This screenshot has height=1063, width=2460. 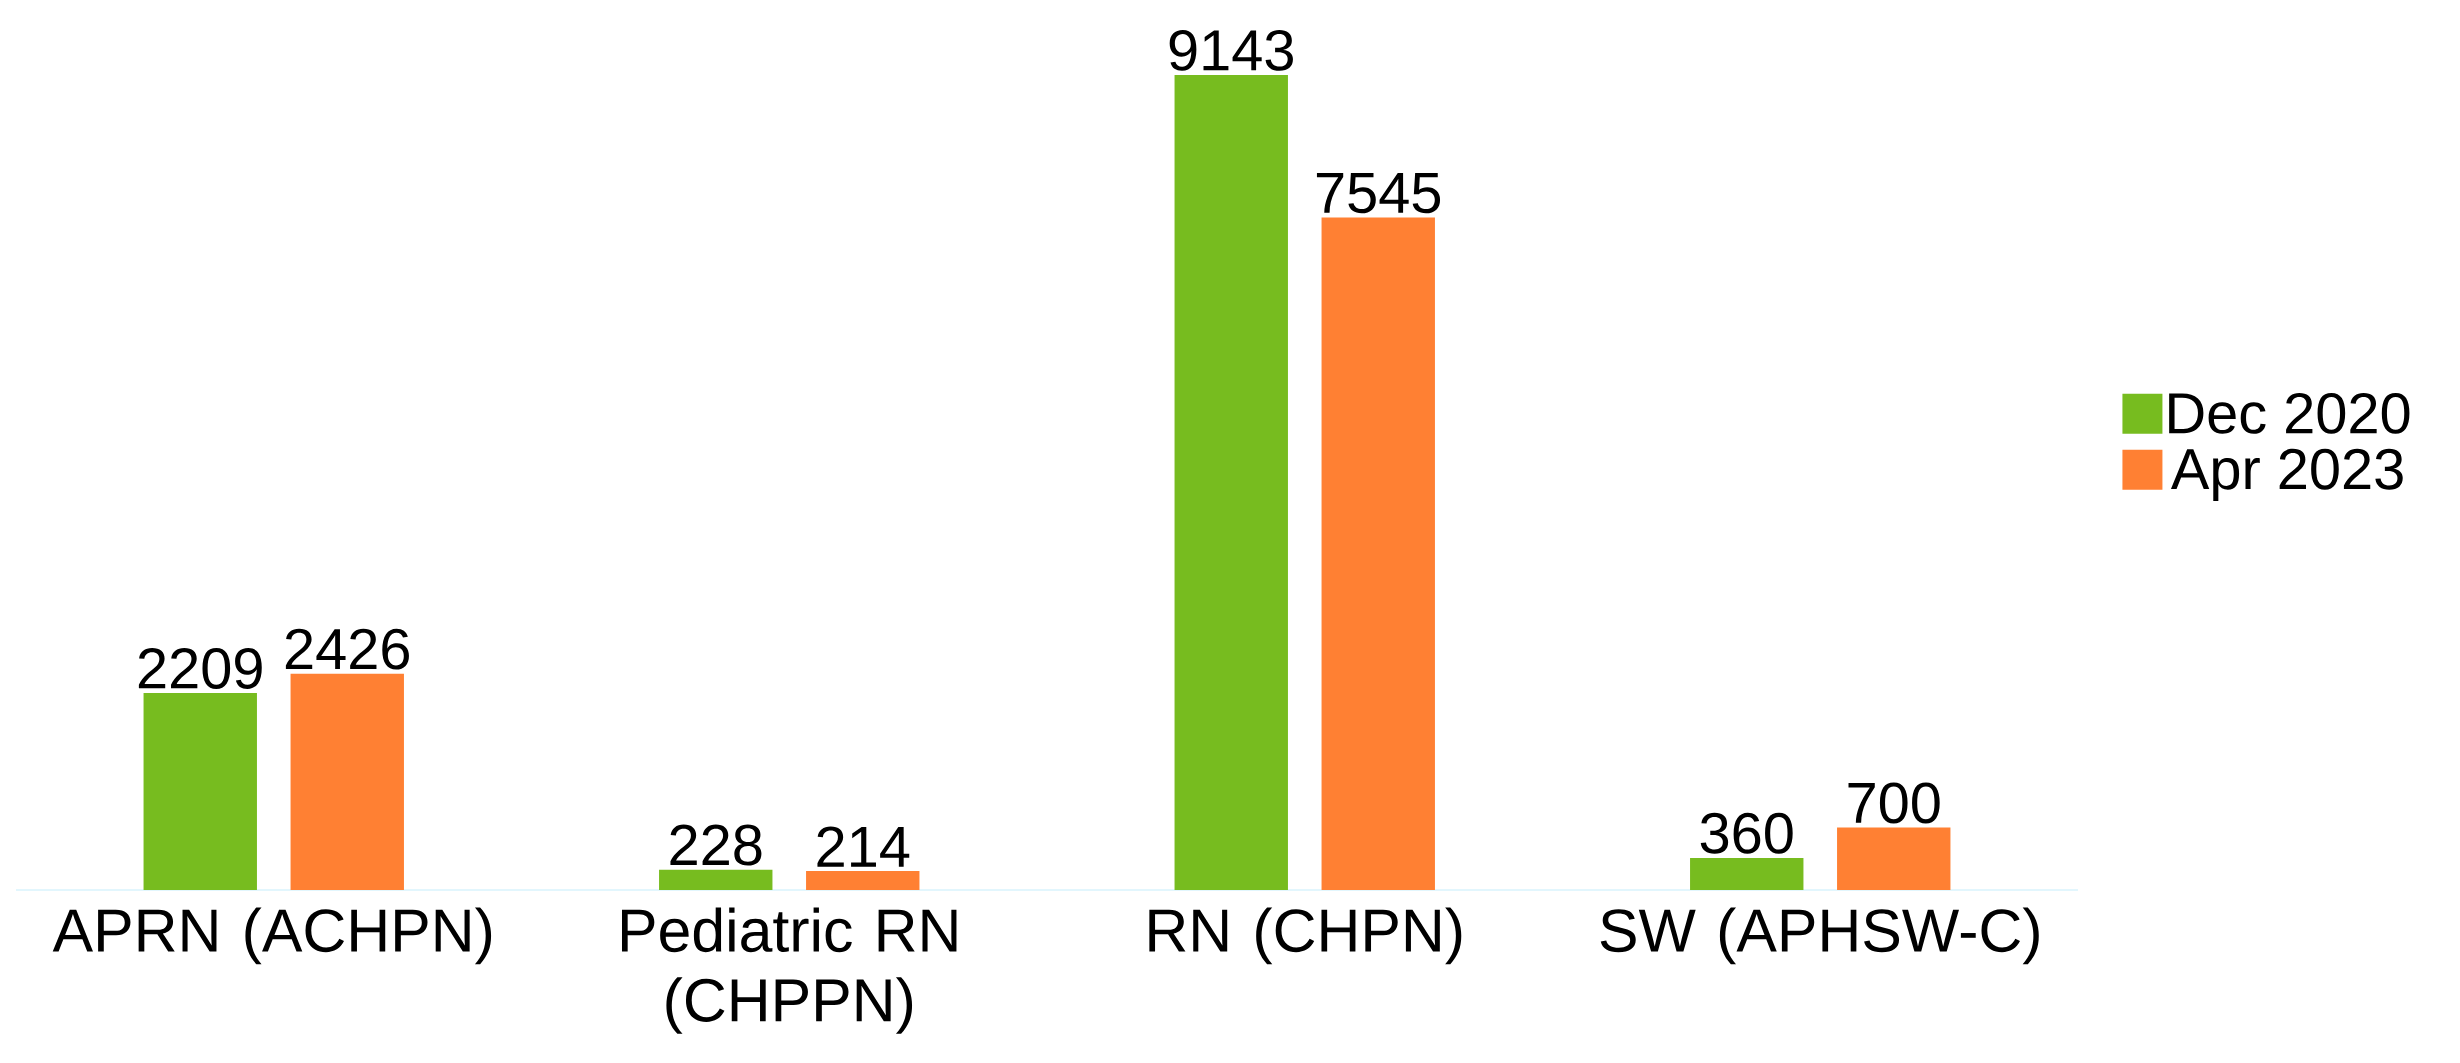 What do you see at coordinates (1231, 50) in the screenshot?
I see `data-label: 9143` at bounding box center [1231, 50].